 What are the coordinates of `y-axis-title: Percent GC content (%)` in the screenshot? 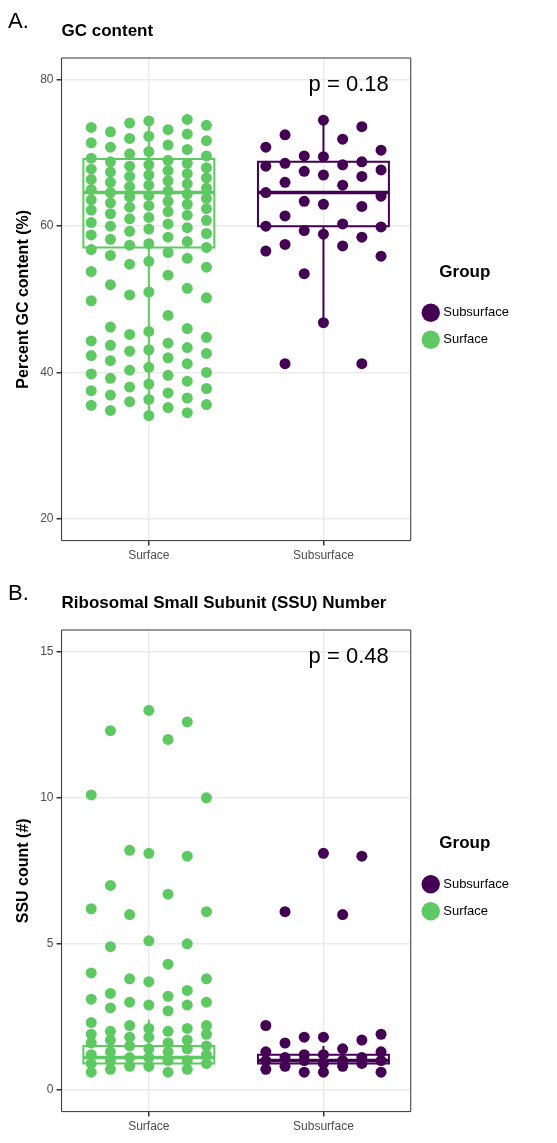 It's located at (23, 299).